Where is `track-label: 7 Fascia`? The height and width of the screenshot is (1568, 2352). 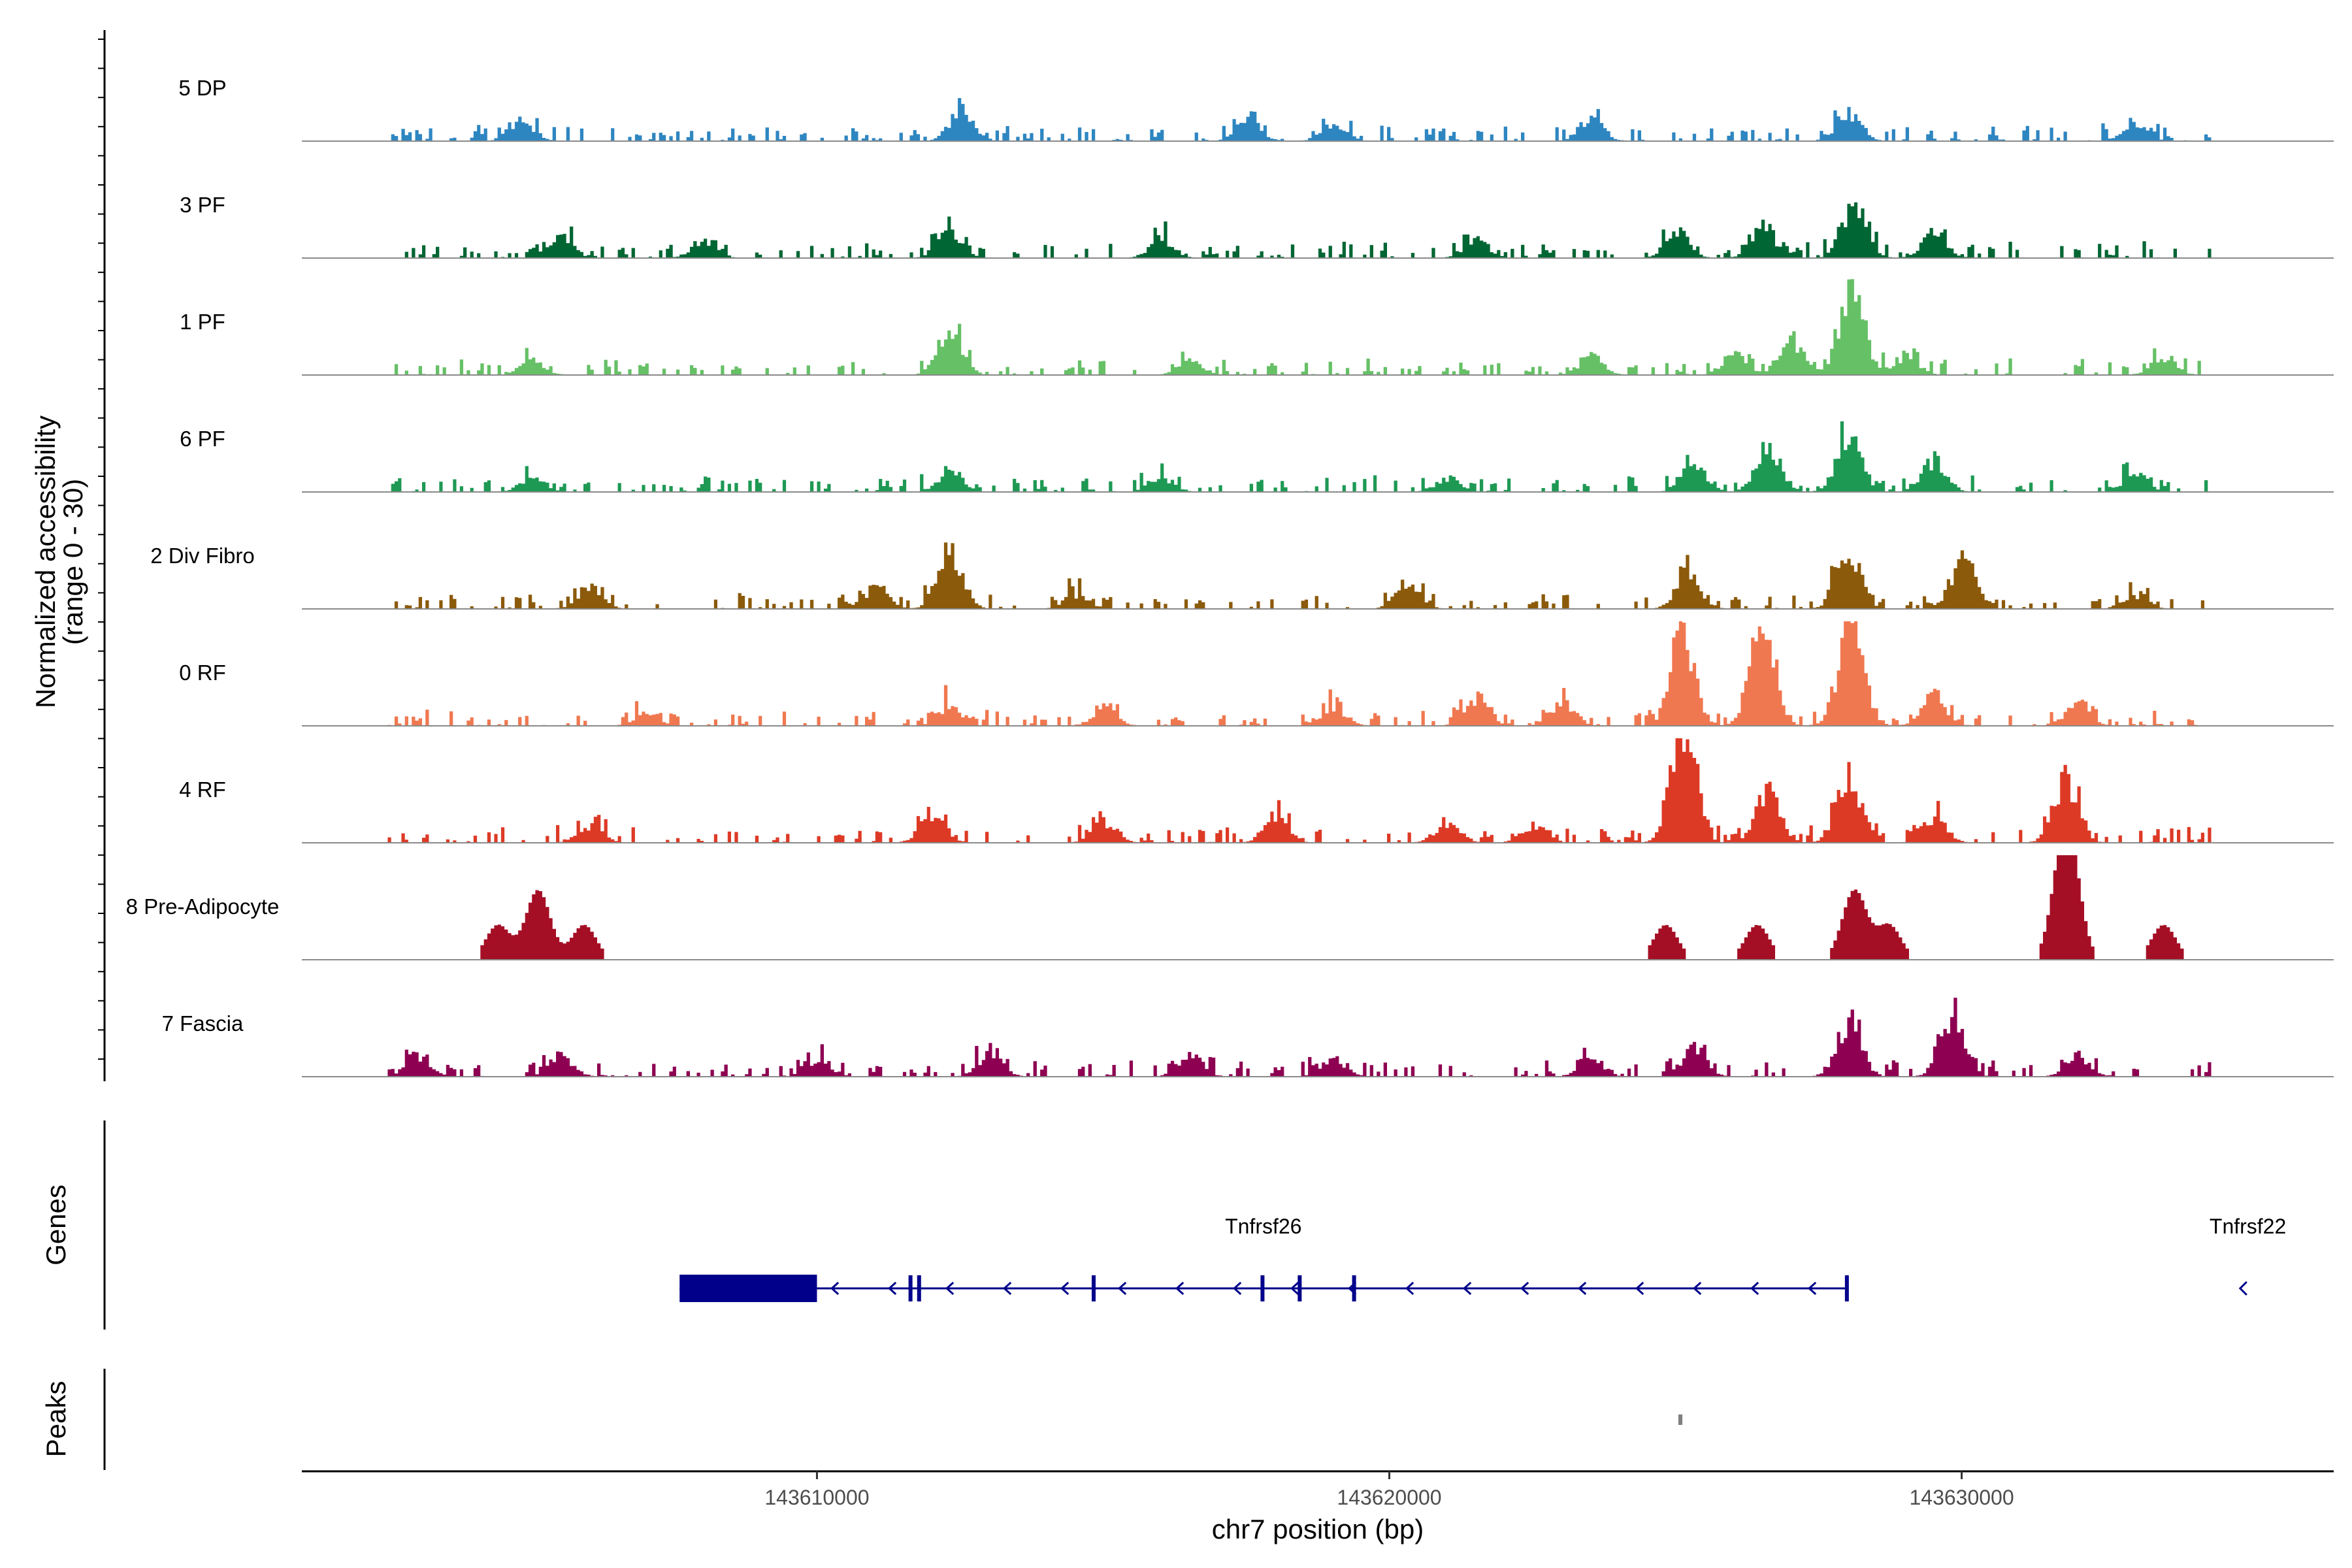
track-label: 7 Fascia is located at coordinates (203, 1023).